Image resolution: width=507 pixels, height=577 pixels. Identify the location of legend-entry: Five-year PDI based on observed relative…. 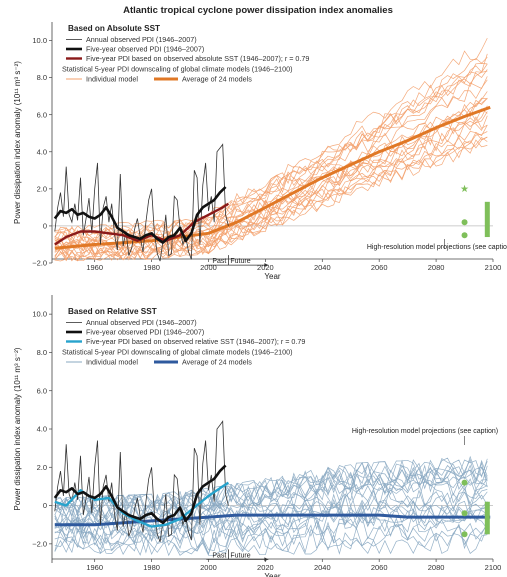
(195, 341).